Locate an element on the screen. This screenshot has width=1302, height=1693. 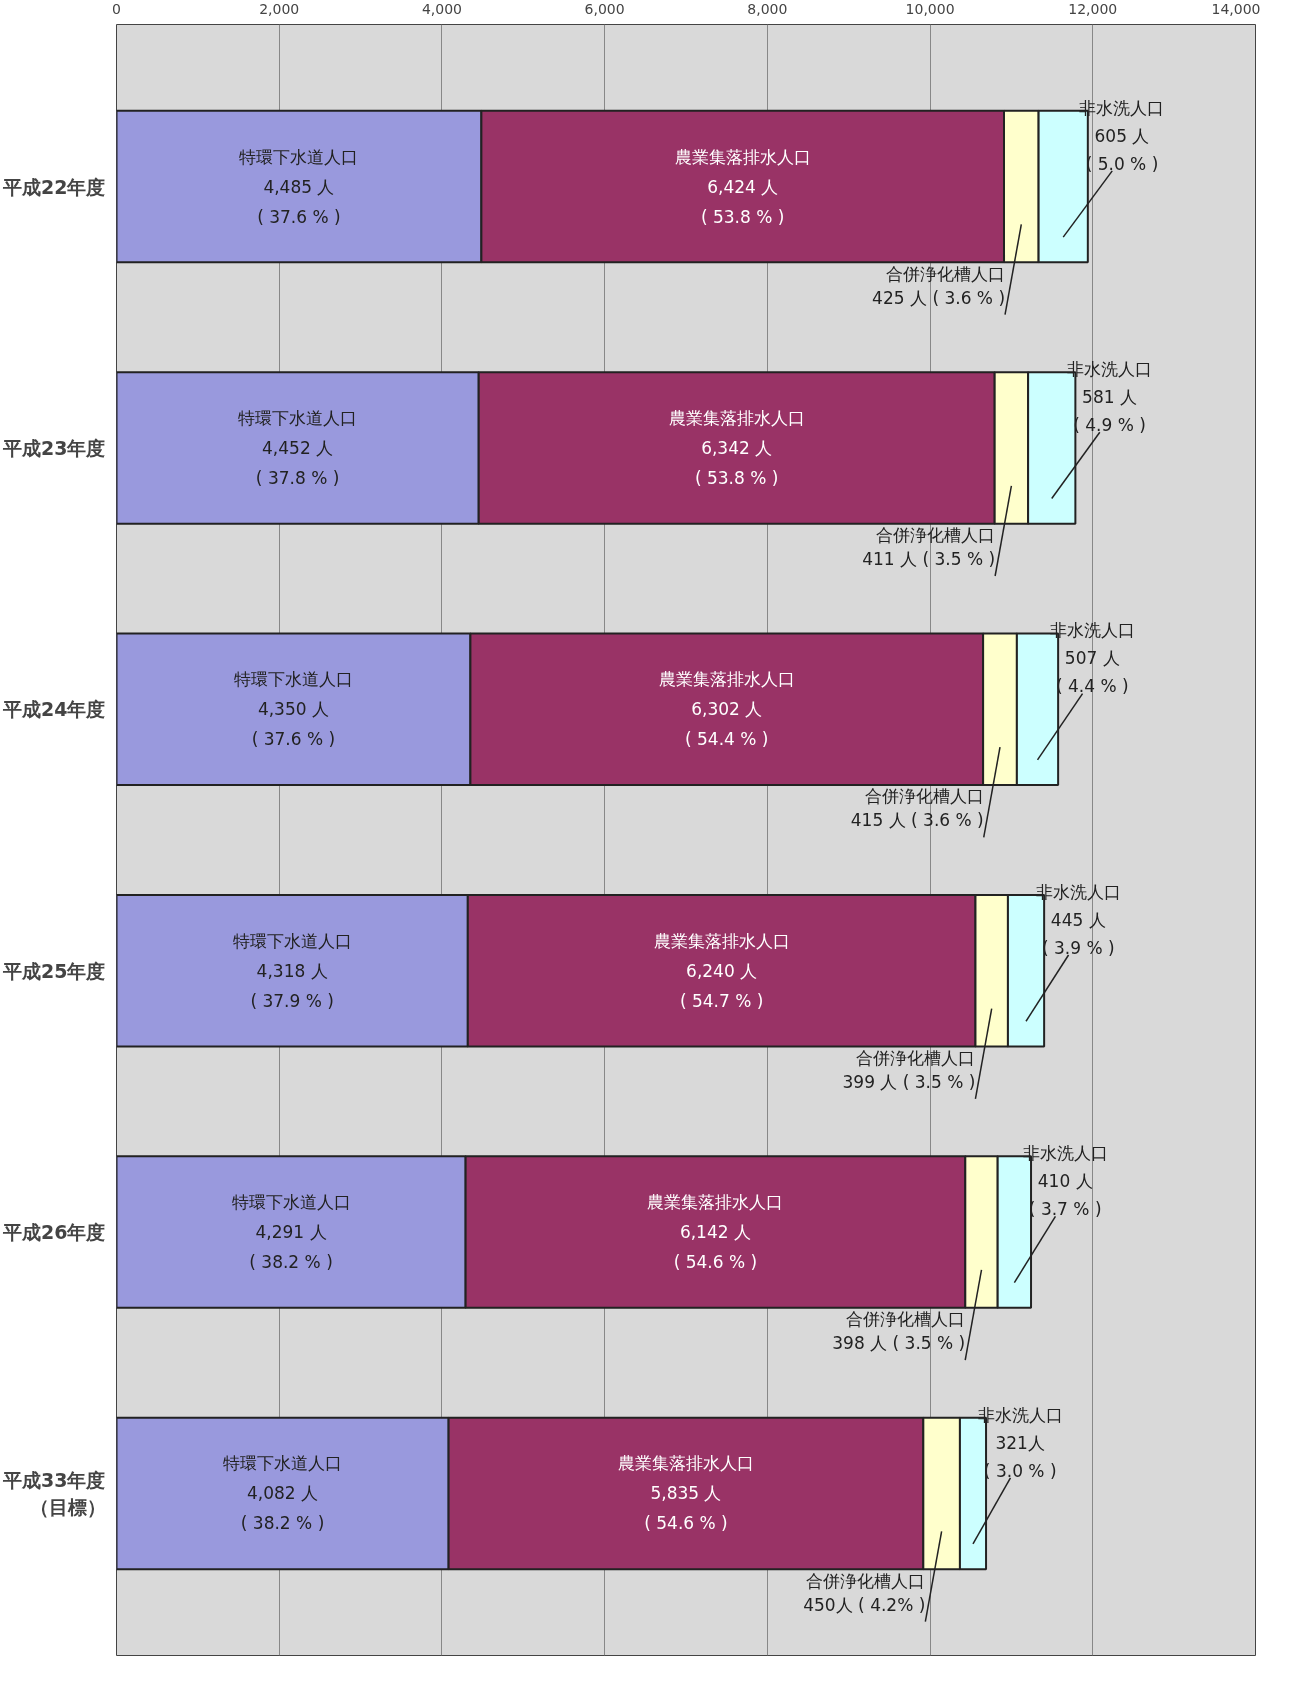
data-label: 4,318 人 ( 37.9 % ) is located at coordinates (292, 985).